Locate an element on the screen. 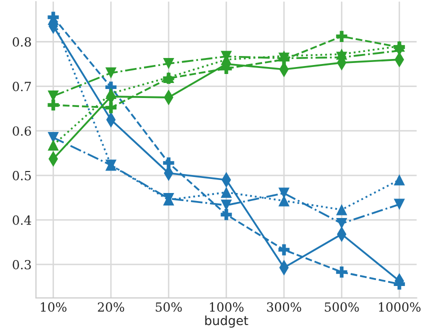 Image resolution: width=423 pixels, height=331 pixels. y-tick-label: 0.5 is located at coordinates (21, 175).